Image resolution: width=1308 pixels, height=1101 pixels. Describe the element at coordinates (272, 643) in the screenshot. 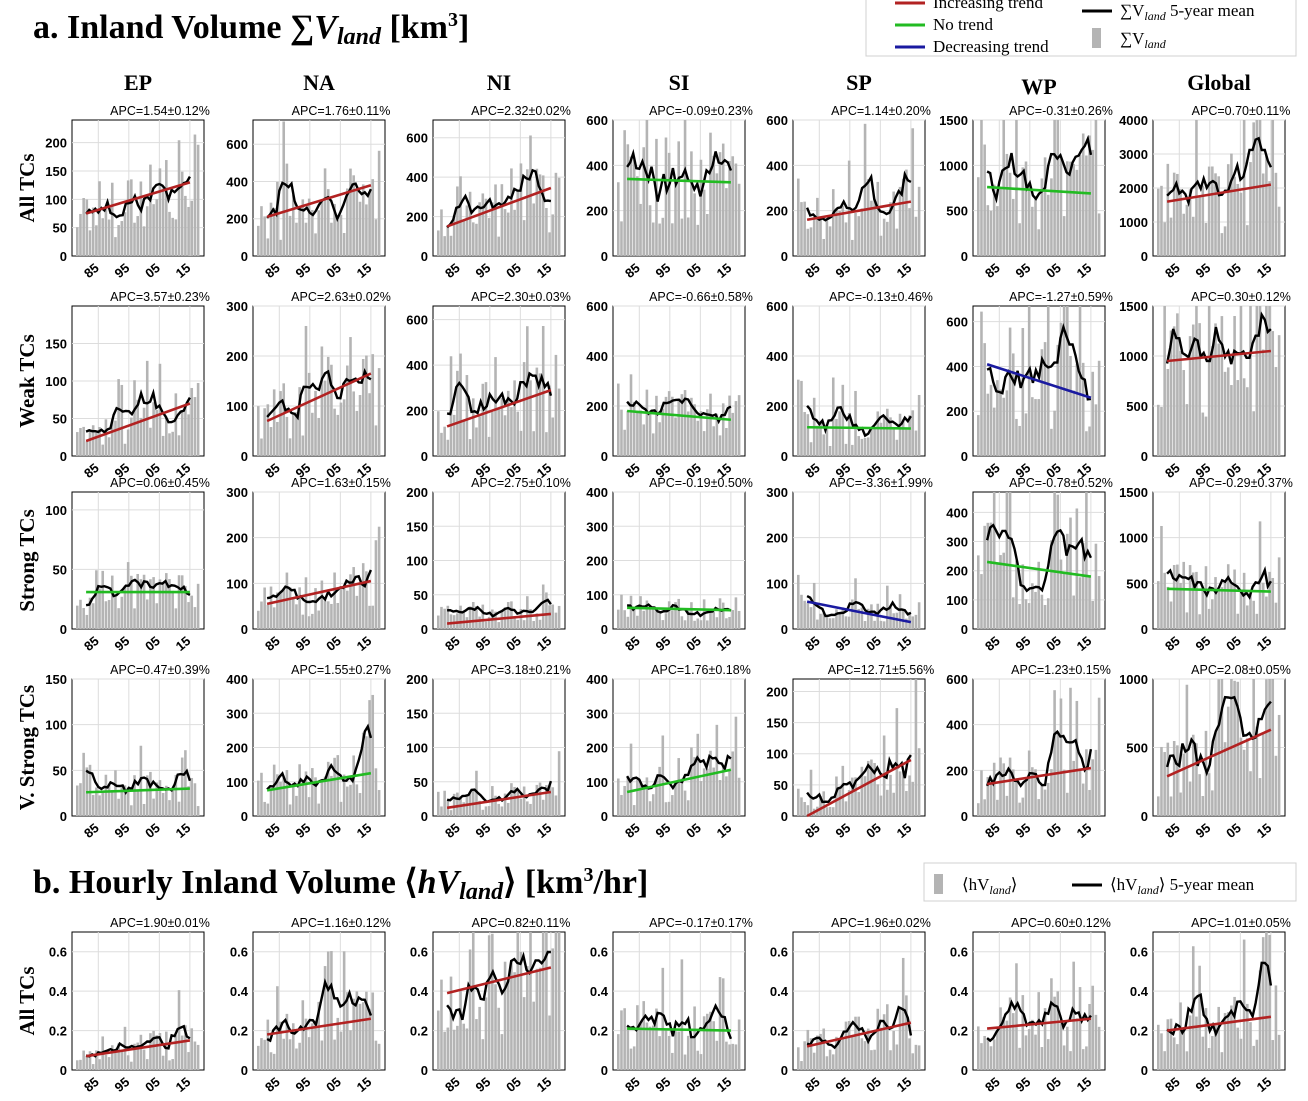

I see `x-tick-label: 85` at that location.